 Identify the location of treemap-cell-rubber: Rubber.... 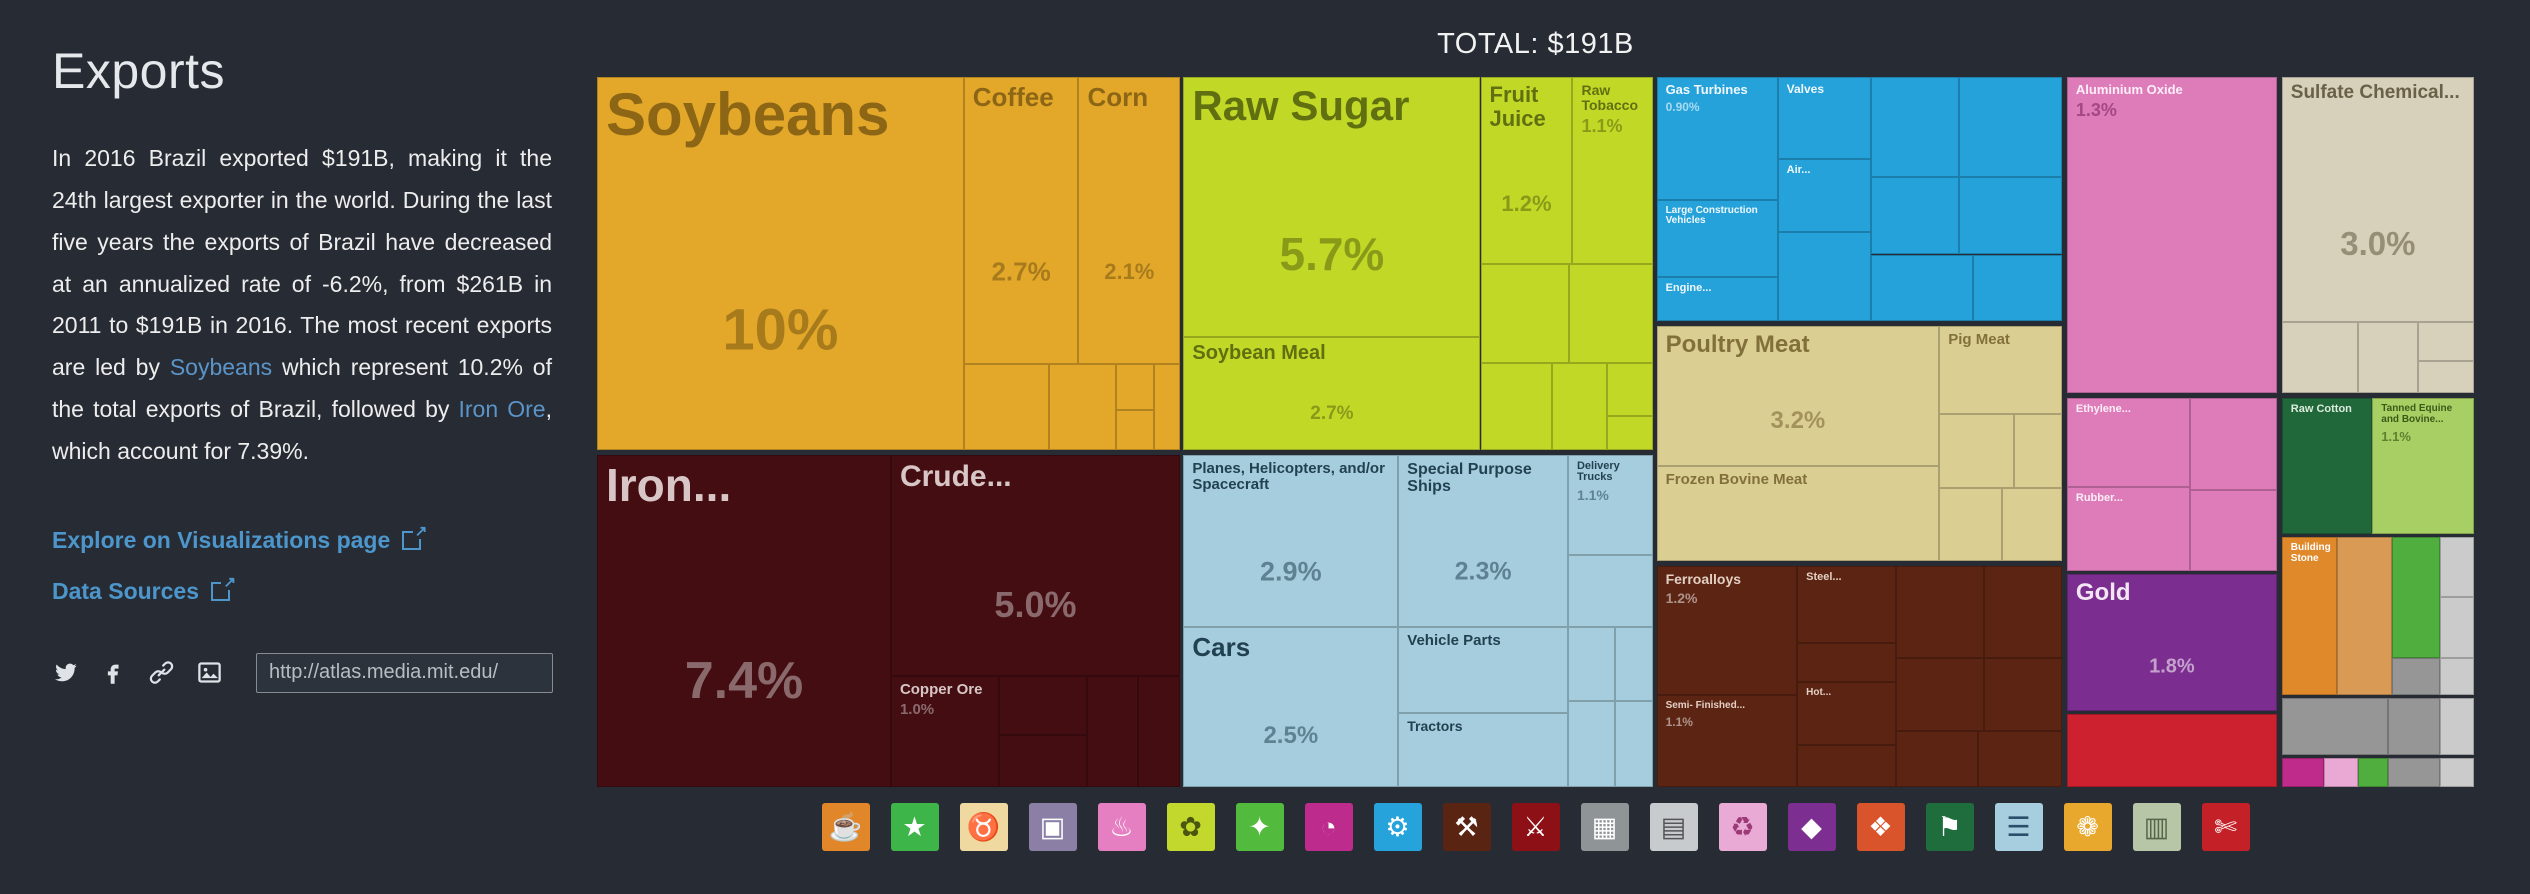
(2128, 528).